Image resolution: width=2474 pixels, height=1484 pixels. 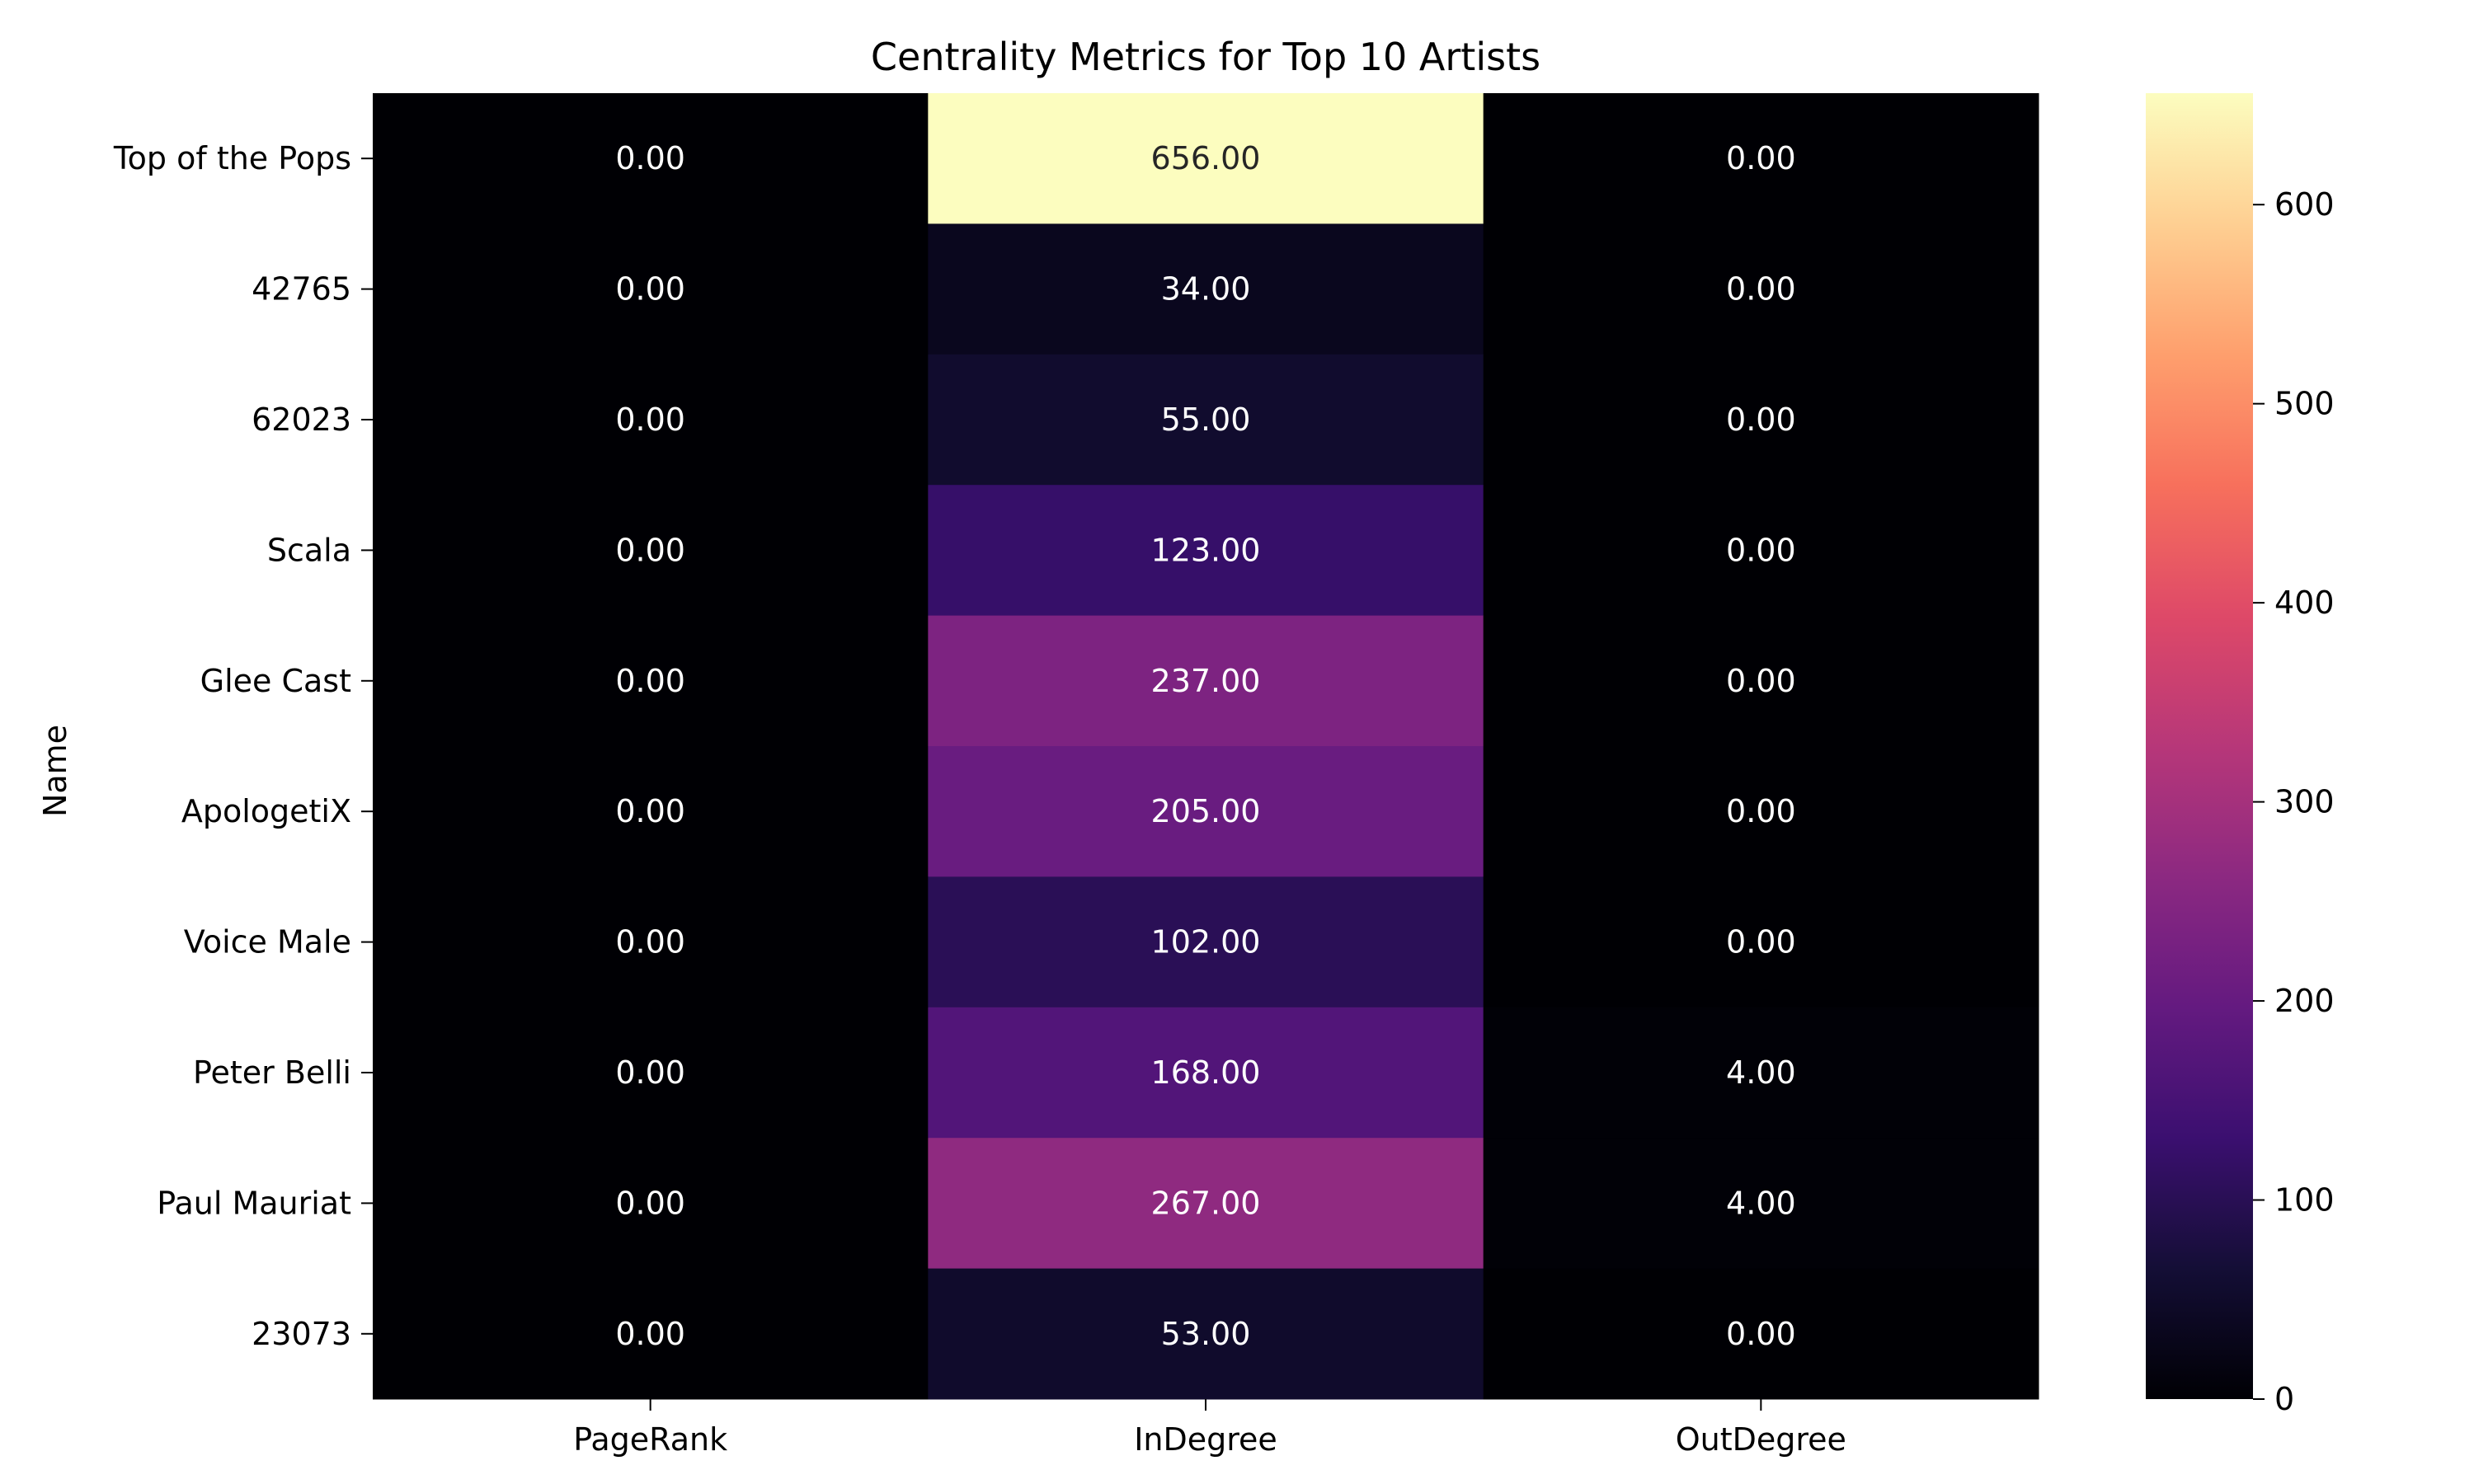 What do you see at coordinates (2304, 404) in the screenshot?
I see `colorbar-tick-label: 500` at bounding box center [2304, 404].